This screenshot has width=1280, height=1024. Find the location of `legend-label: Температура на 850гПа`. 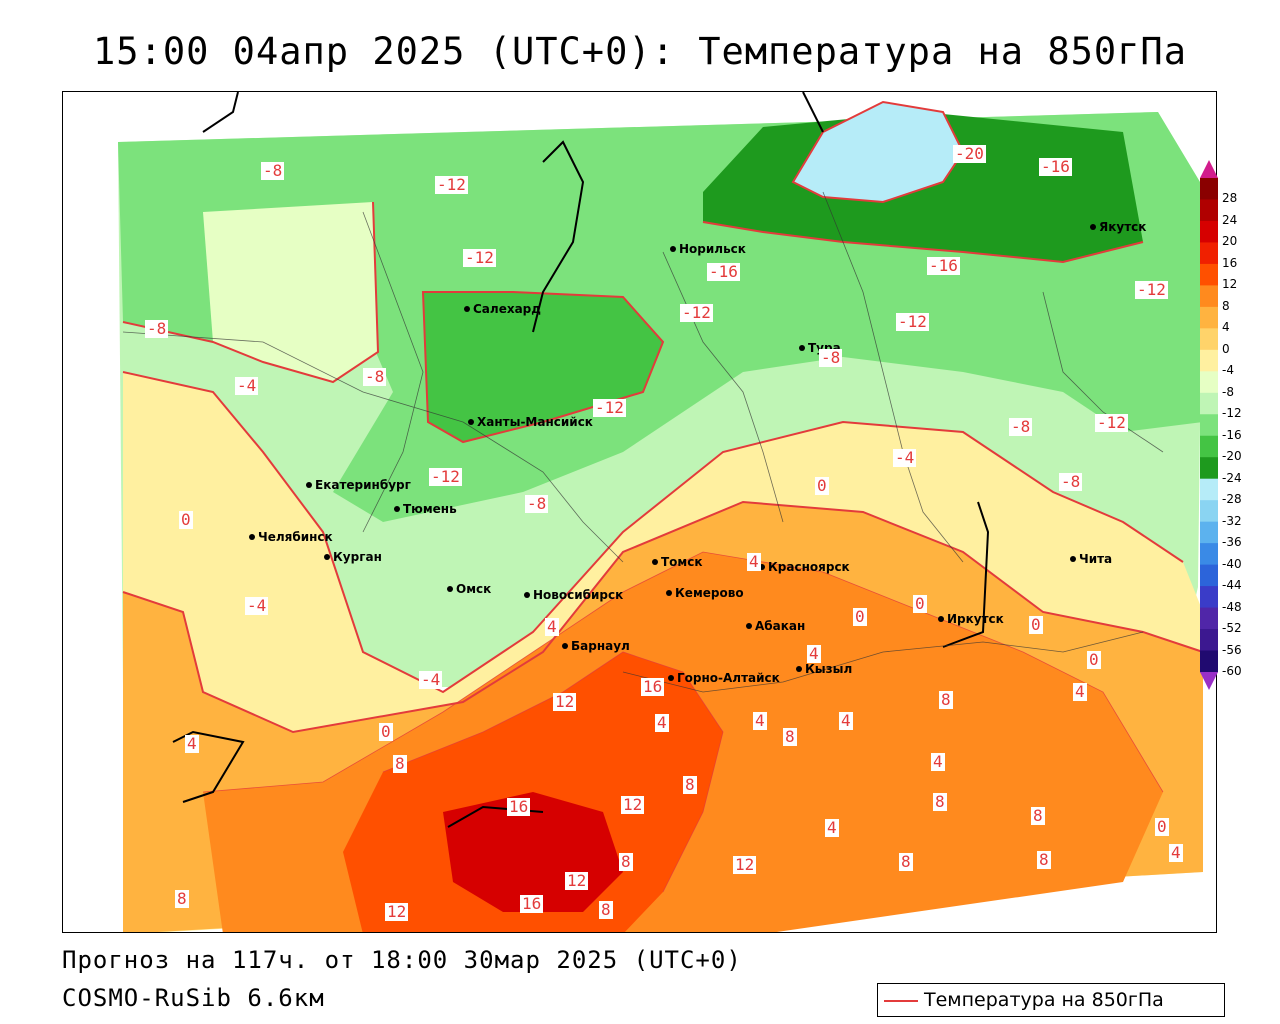

legend-label: Температура на 850гПа is located at coordinates (1044, 1000).